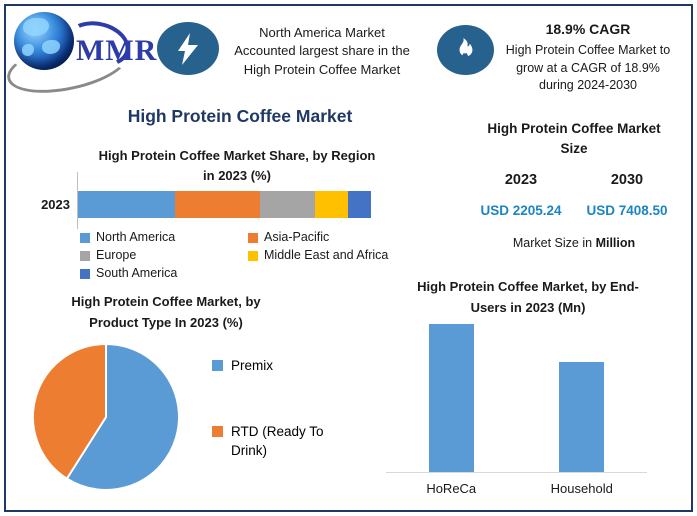 This screenshot has width=697, height=516. I want to click on category-label-household: Household, so click(581, 488).